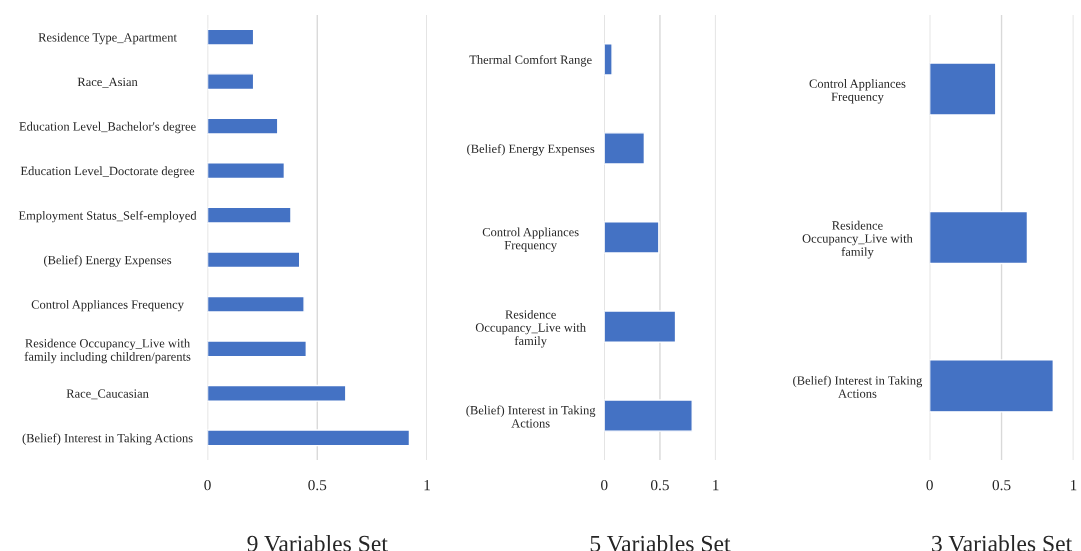 This screenshot has width=1081, height=551. What do you see at coordinates (107, 38) in the screenshot?
I see `y-tick-label: Residence Type_Apartment` at bounding box center [107, 38].